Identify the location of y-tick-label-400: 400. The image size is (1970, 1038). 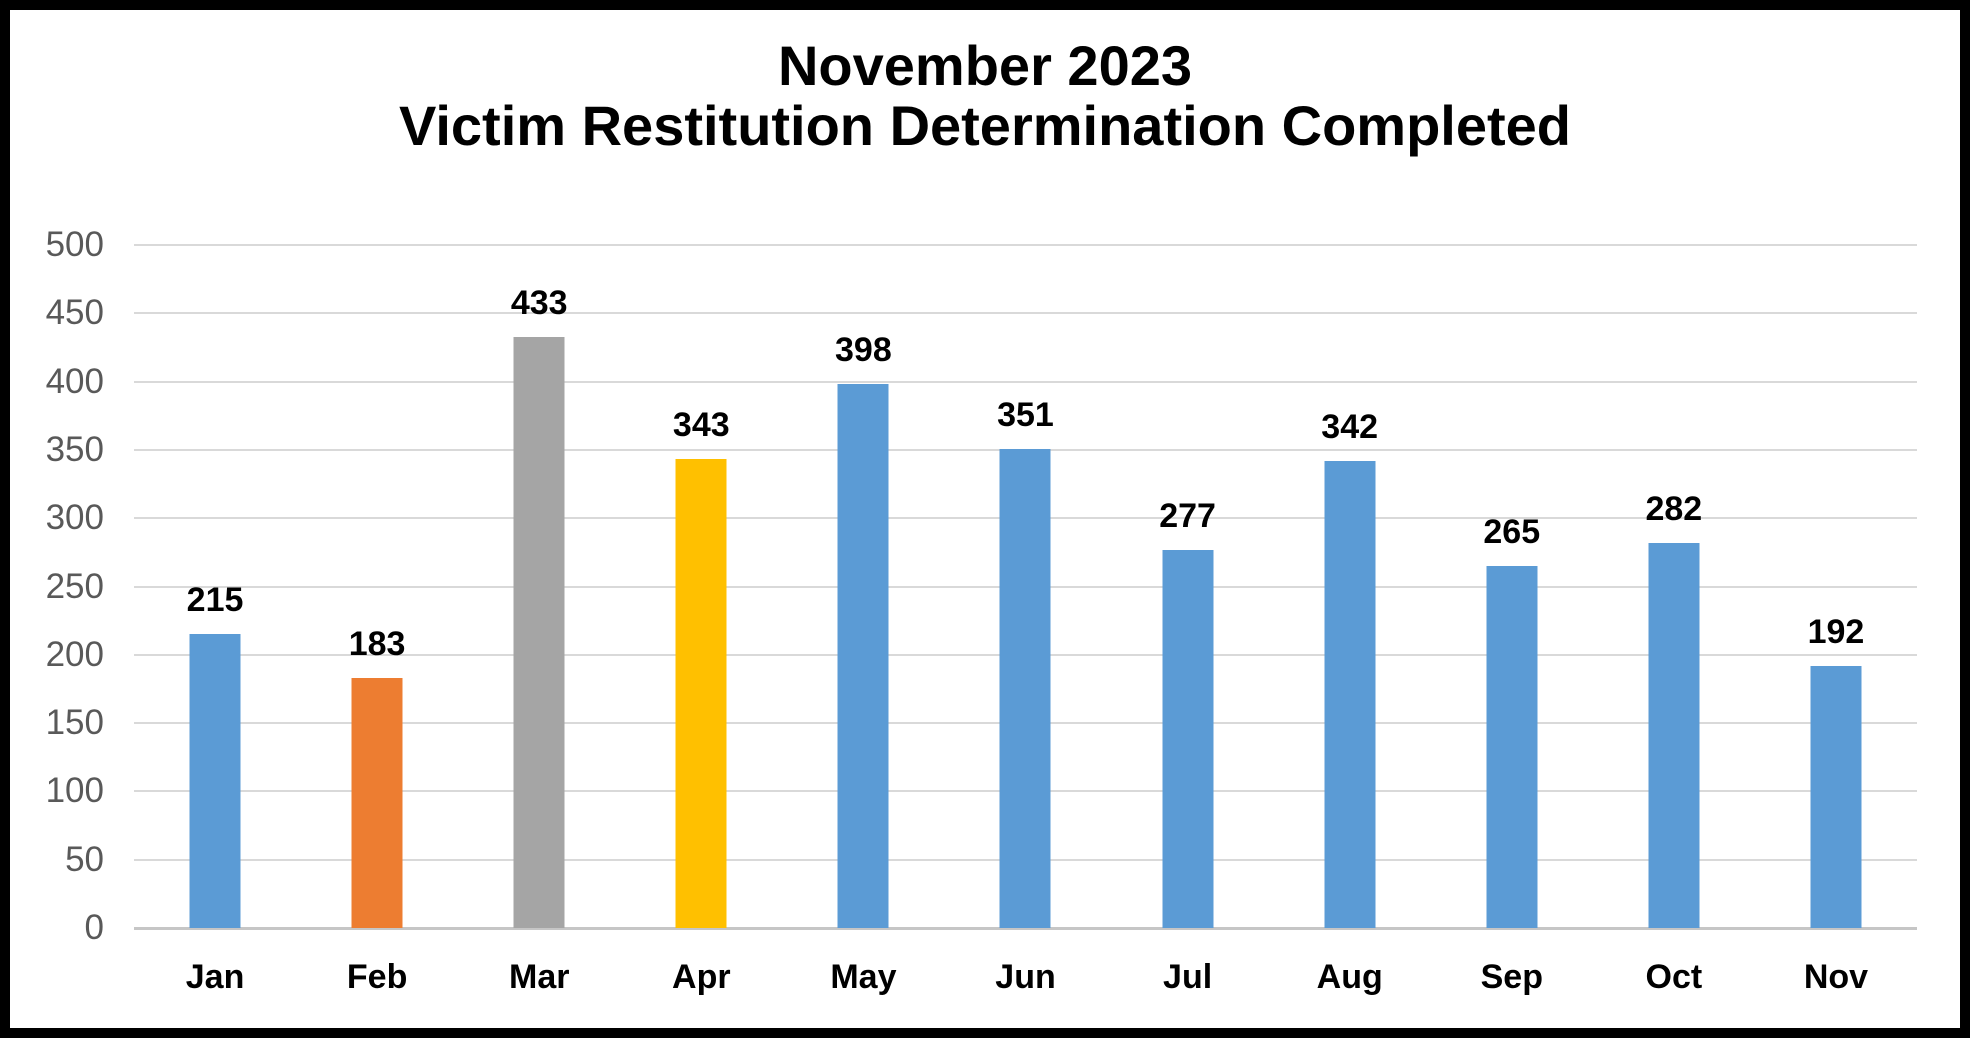
(74, 381).